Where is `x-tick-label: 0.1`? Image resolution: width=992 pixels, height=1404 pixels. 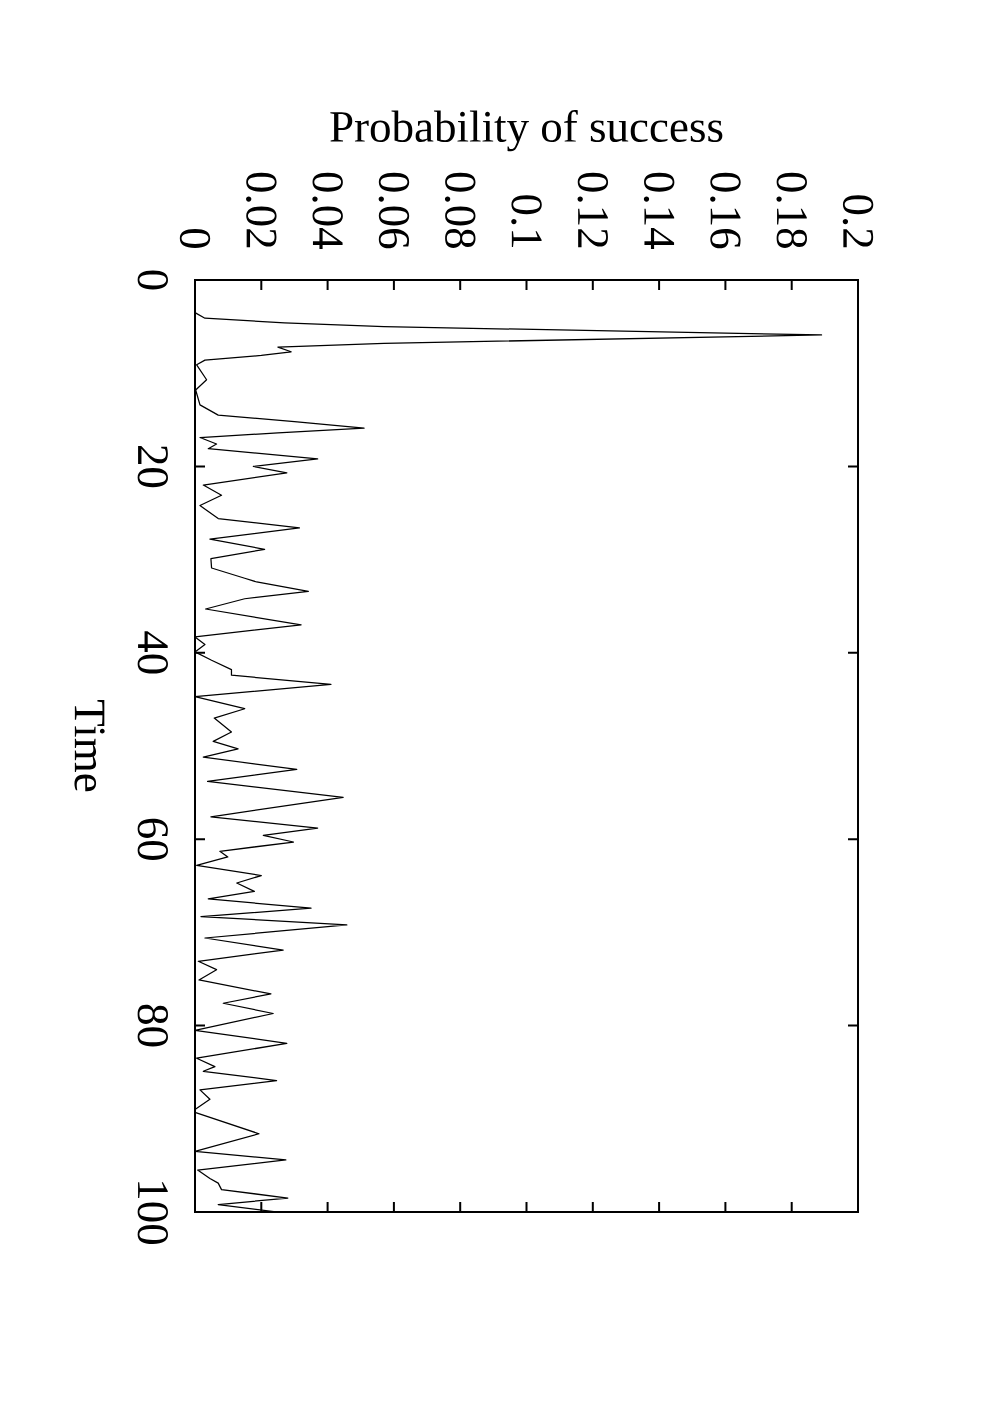
x-tick-label: 0.1 is located at coordinates (526, 221).